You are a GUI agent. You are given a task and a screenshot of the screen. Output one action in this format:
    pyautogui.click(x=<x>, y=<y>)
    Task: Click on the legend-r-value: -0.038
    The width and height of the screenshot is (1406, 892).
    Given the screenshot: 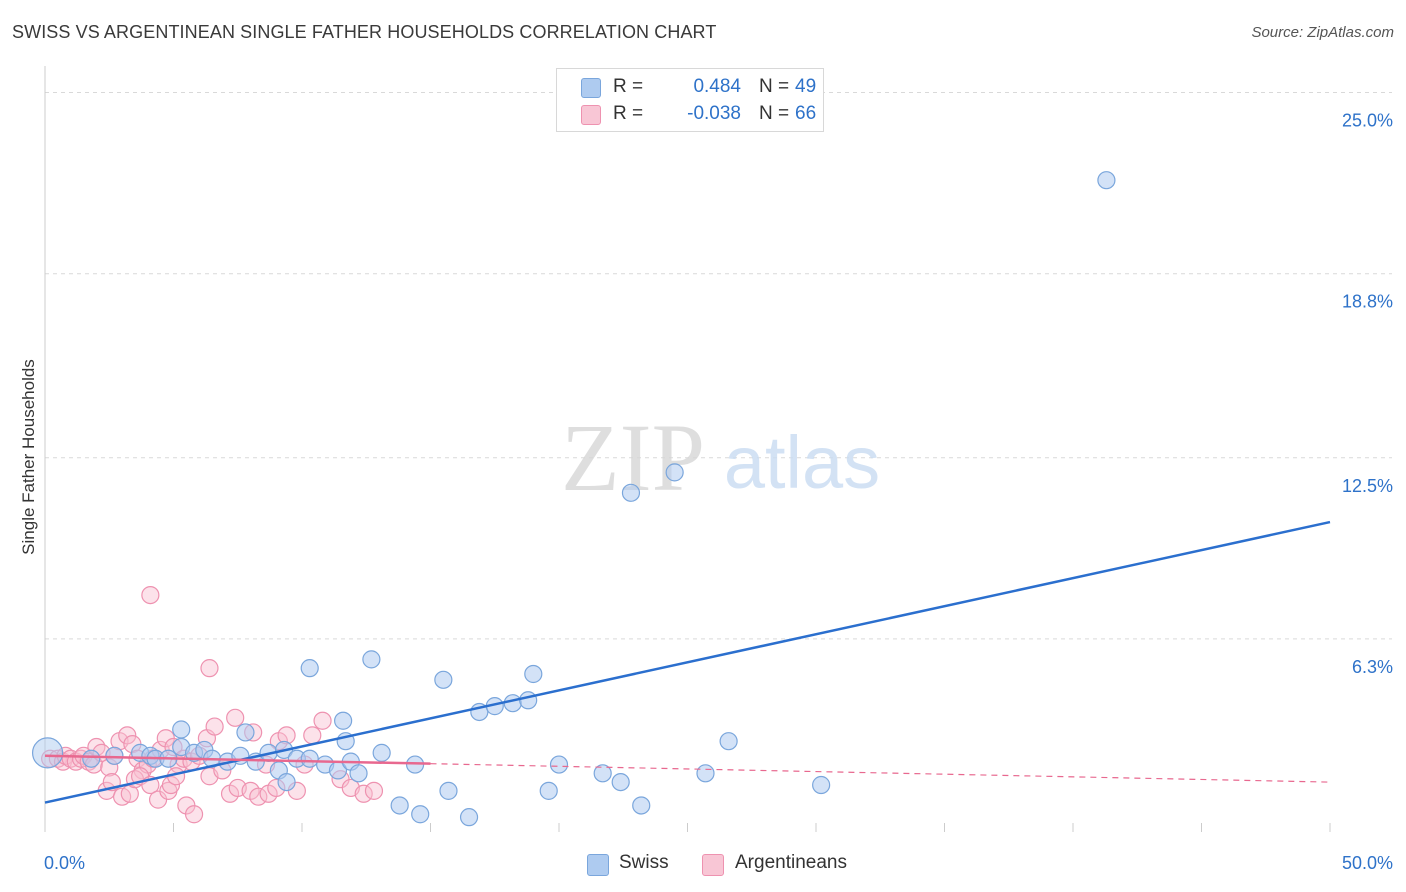 What is the action you would take?
    pyautogui.click(x=714, y=113)
    